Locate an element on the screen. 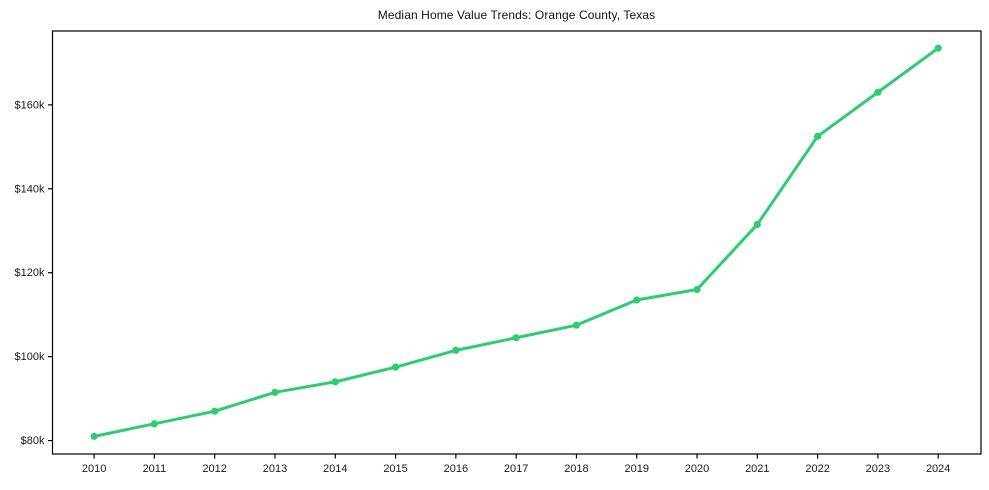 Image resolution: width=989 pixels, height=490 pixels. y-tick-label: $80k is located at coordinates (33, 441).